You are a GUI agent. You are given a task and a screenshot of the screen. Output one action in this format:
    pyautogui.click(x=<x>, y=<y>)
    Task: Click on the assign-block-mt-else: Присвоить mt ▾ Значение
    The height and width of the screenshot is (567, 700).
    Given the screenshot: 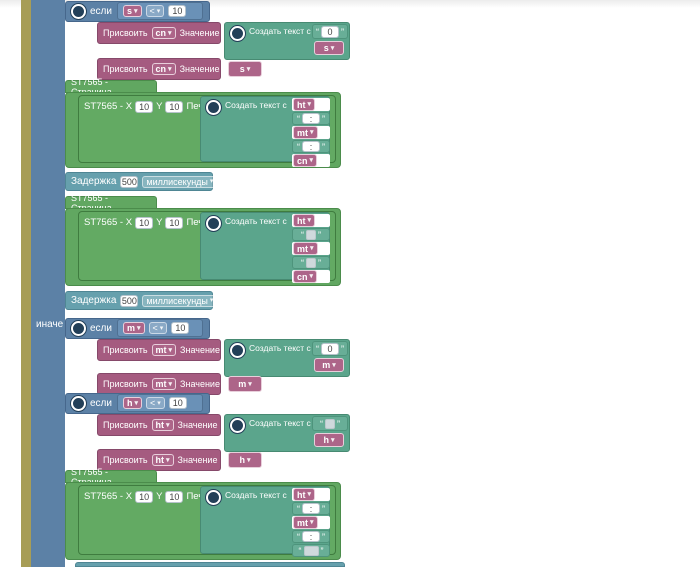 What is the action you would take?
    pyautogui.click(x=159, y=384)
    